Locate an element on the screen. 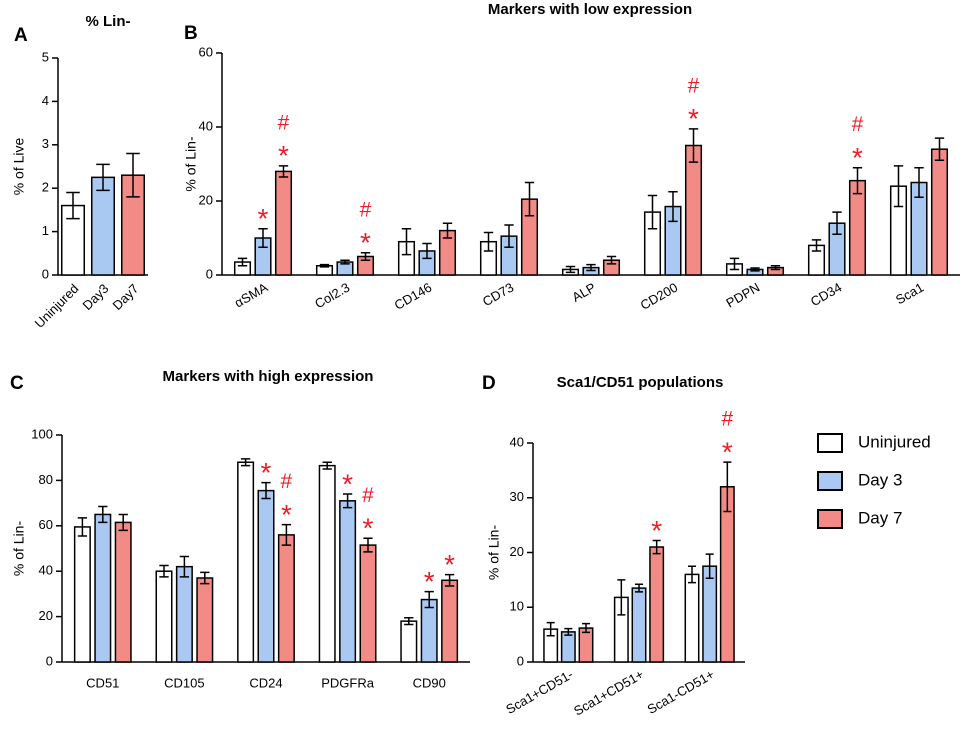 This screenshot has height=746, width=969. x-tick-label: CD51 is located at coordinates (102, 682).